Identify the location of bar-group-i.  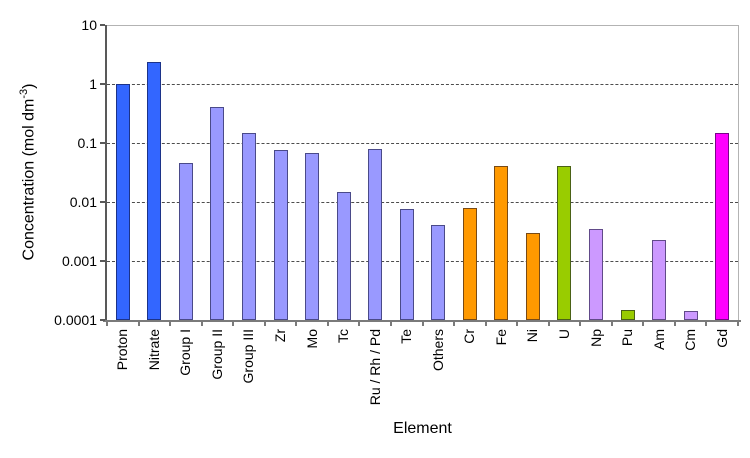
(185, 241).